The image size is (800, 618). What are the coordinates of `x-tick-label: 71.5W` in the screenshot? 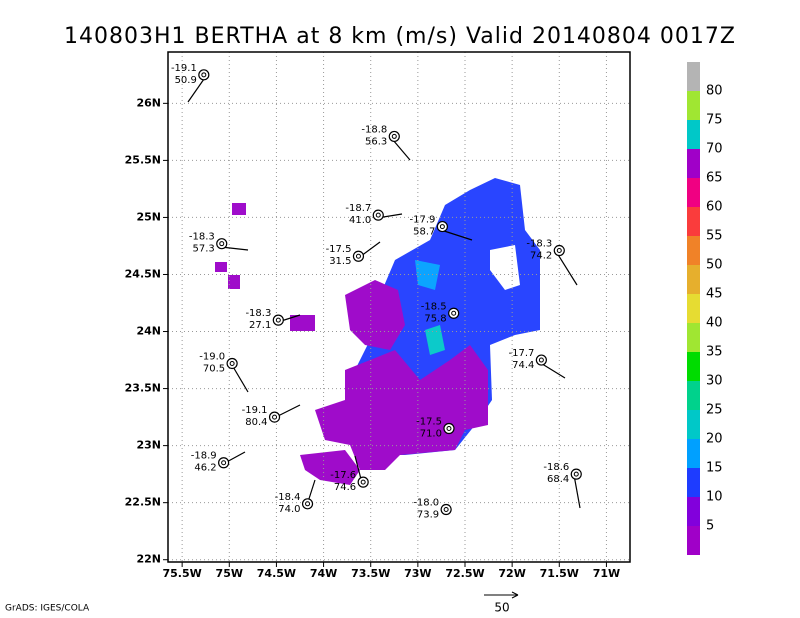 It's located at (559, 573).